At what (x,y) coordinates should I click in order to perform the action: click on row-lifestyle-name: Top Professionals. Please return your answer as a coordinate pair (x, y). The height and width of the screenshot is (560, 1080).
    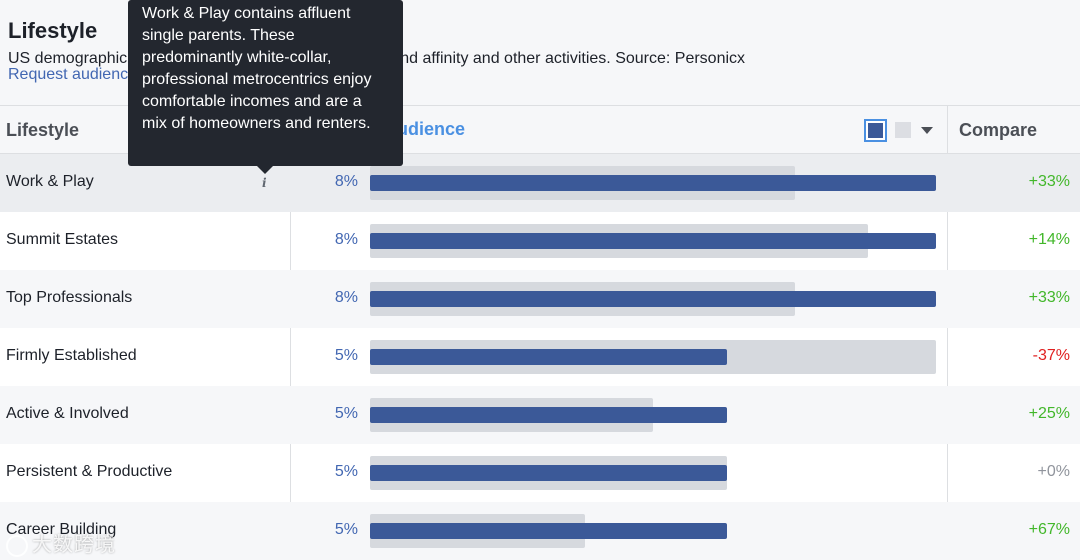
    Looking at the image, I should click on (69, 297).